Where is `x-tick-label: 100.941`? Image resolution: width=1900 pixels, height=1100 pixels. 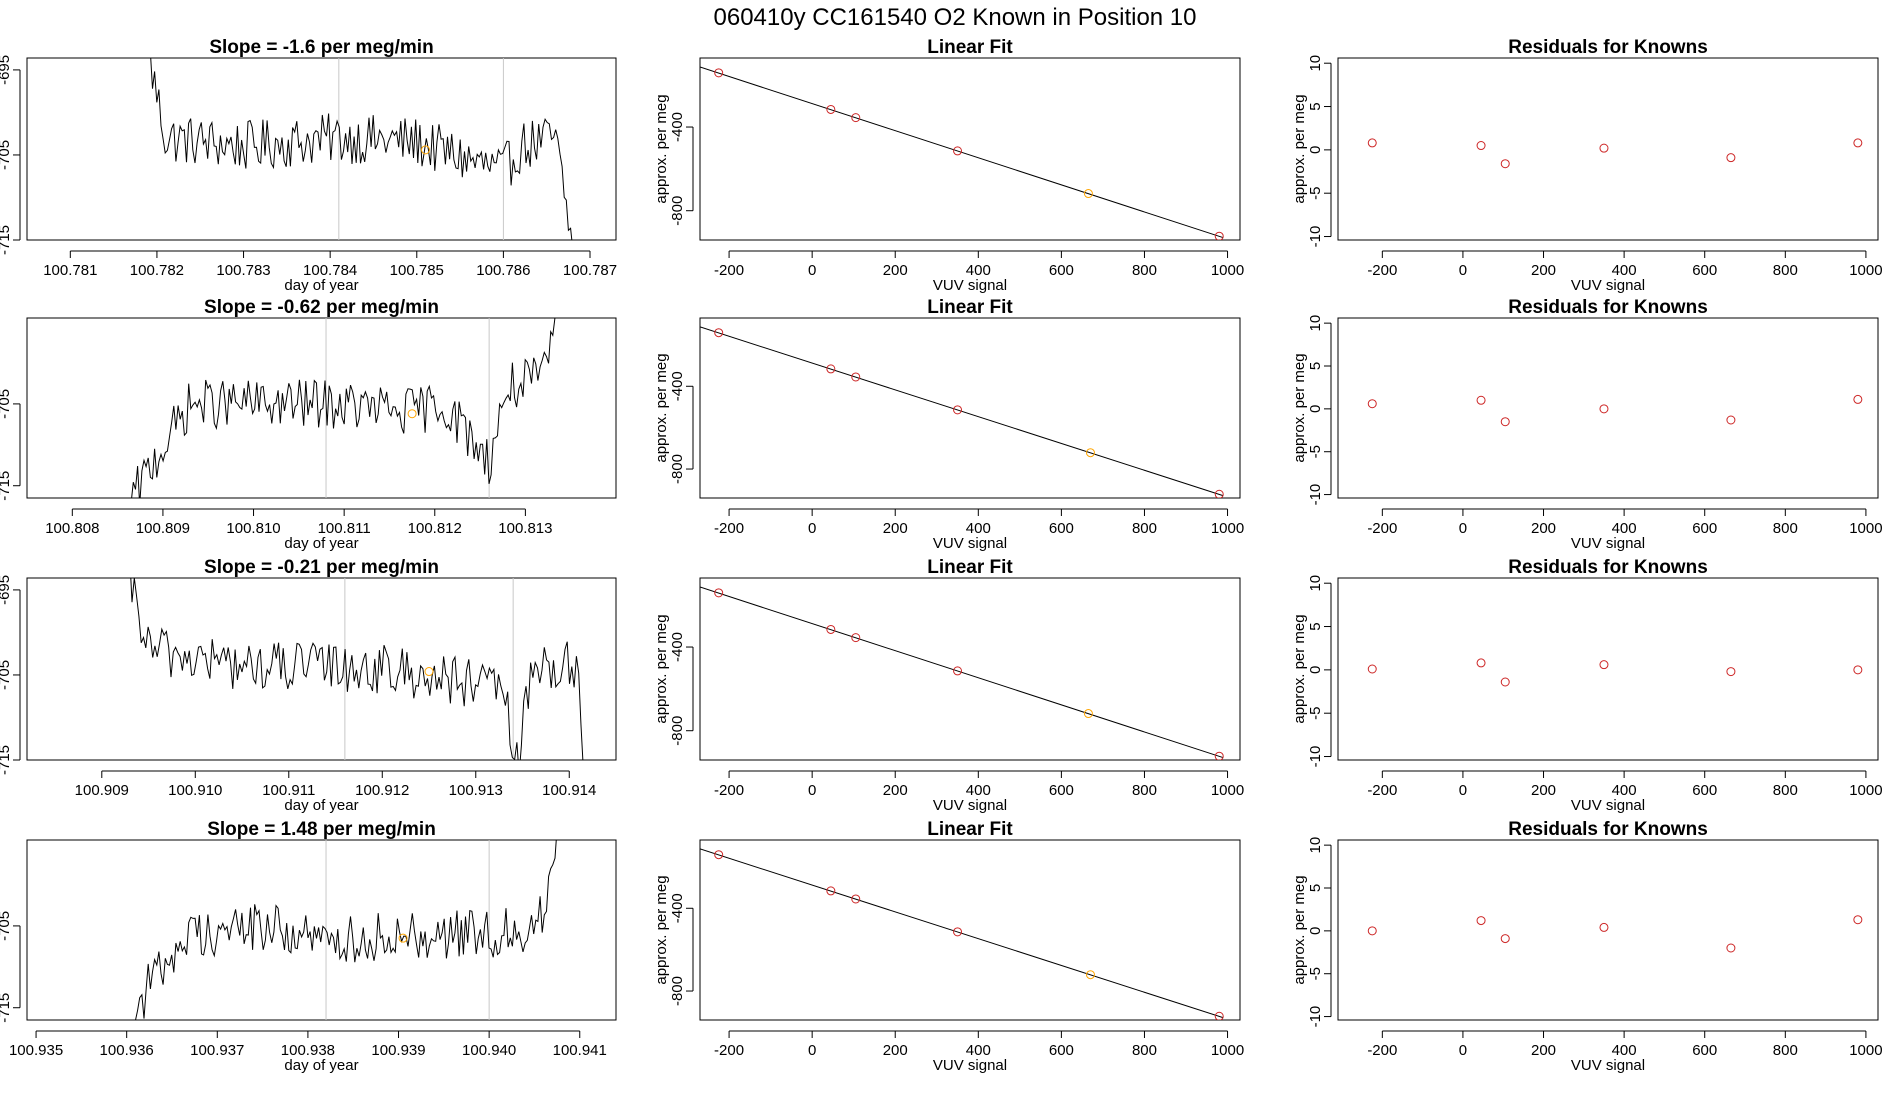
x-tick-label: 100.941 is located at coordinates (580, 1050).